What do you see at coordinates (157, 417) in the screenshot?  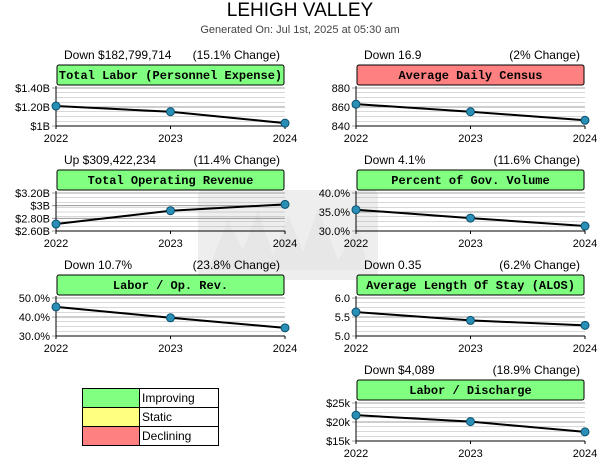 I see `legend-label: Static` at bounding box center [157, 417].